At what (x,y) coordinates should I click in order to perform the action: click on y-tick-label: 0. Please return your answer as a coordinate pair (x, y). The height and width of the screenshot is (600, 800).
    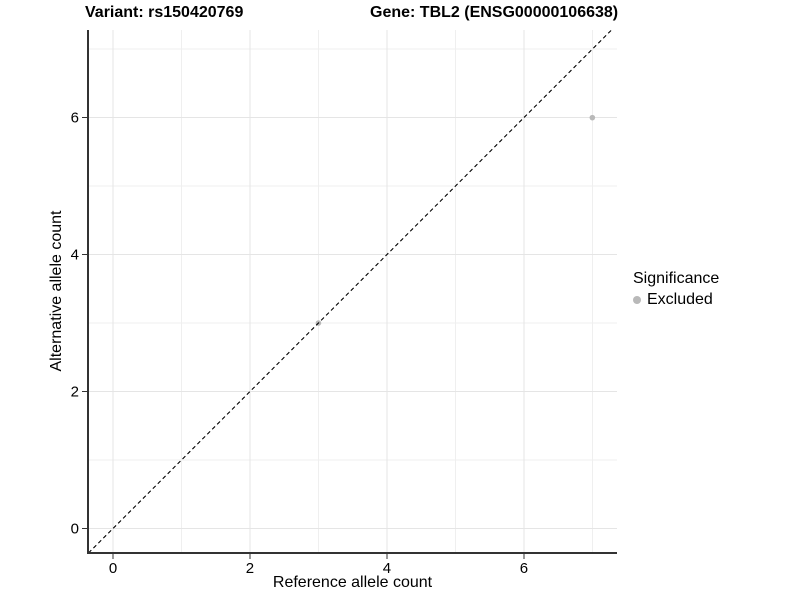
    Looking at the image, I should click on (75, 528).